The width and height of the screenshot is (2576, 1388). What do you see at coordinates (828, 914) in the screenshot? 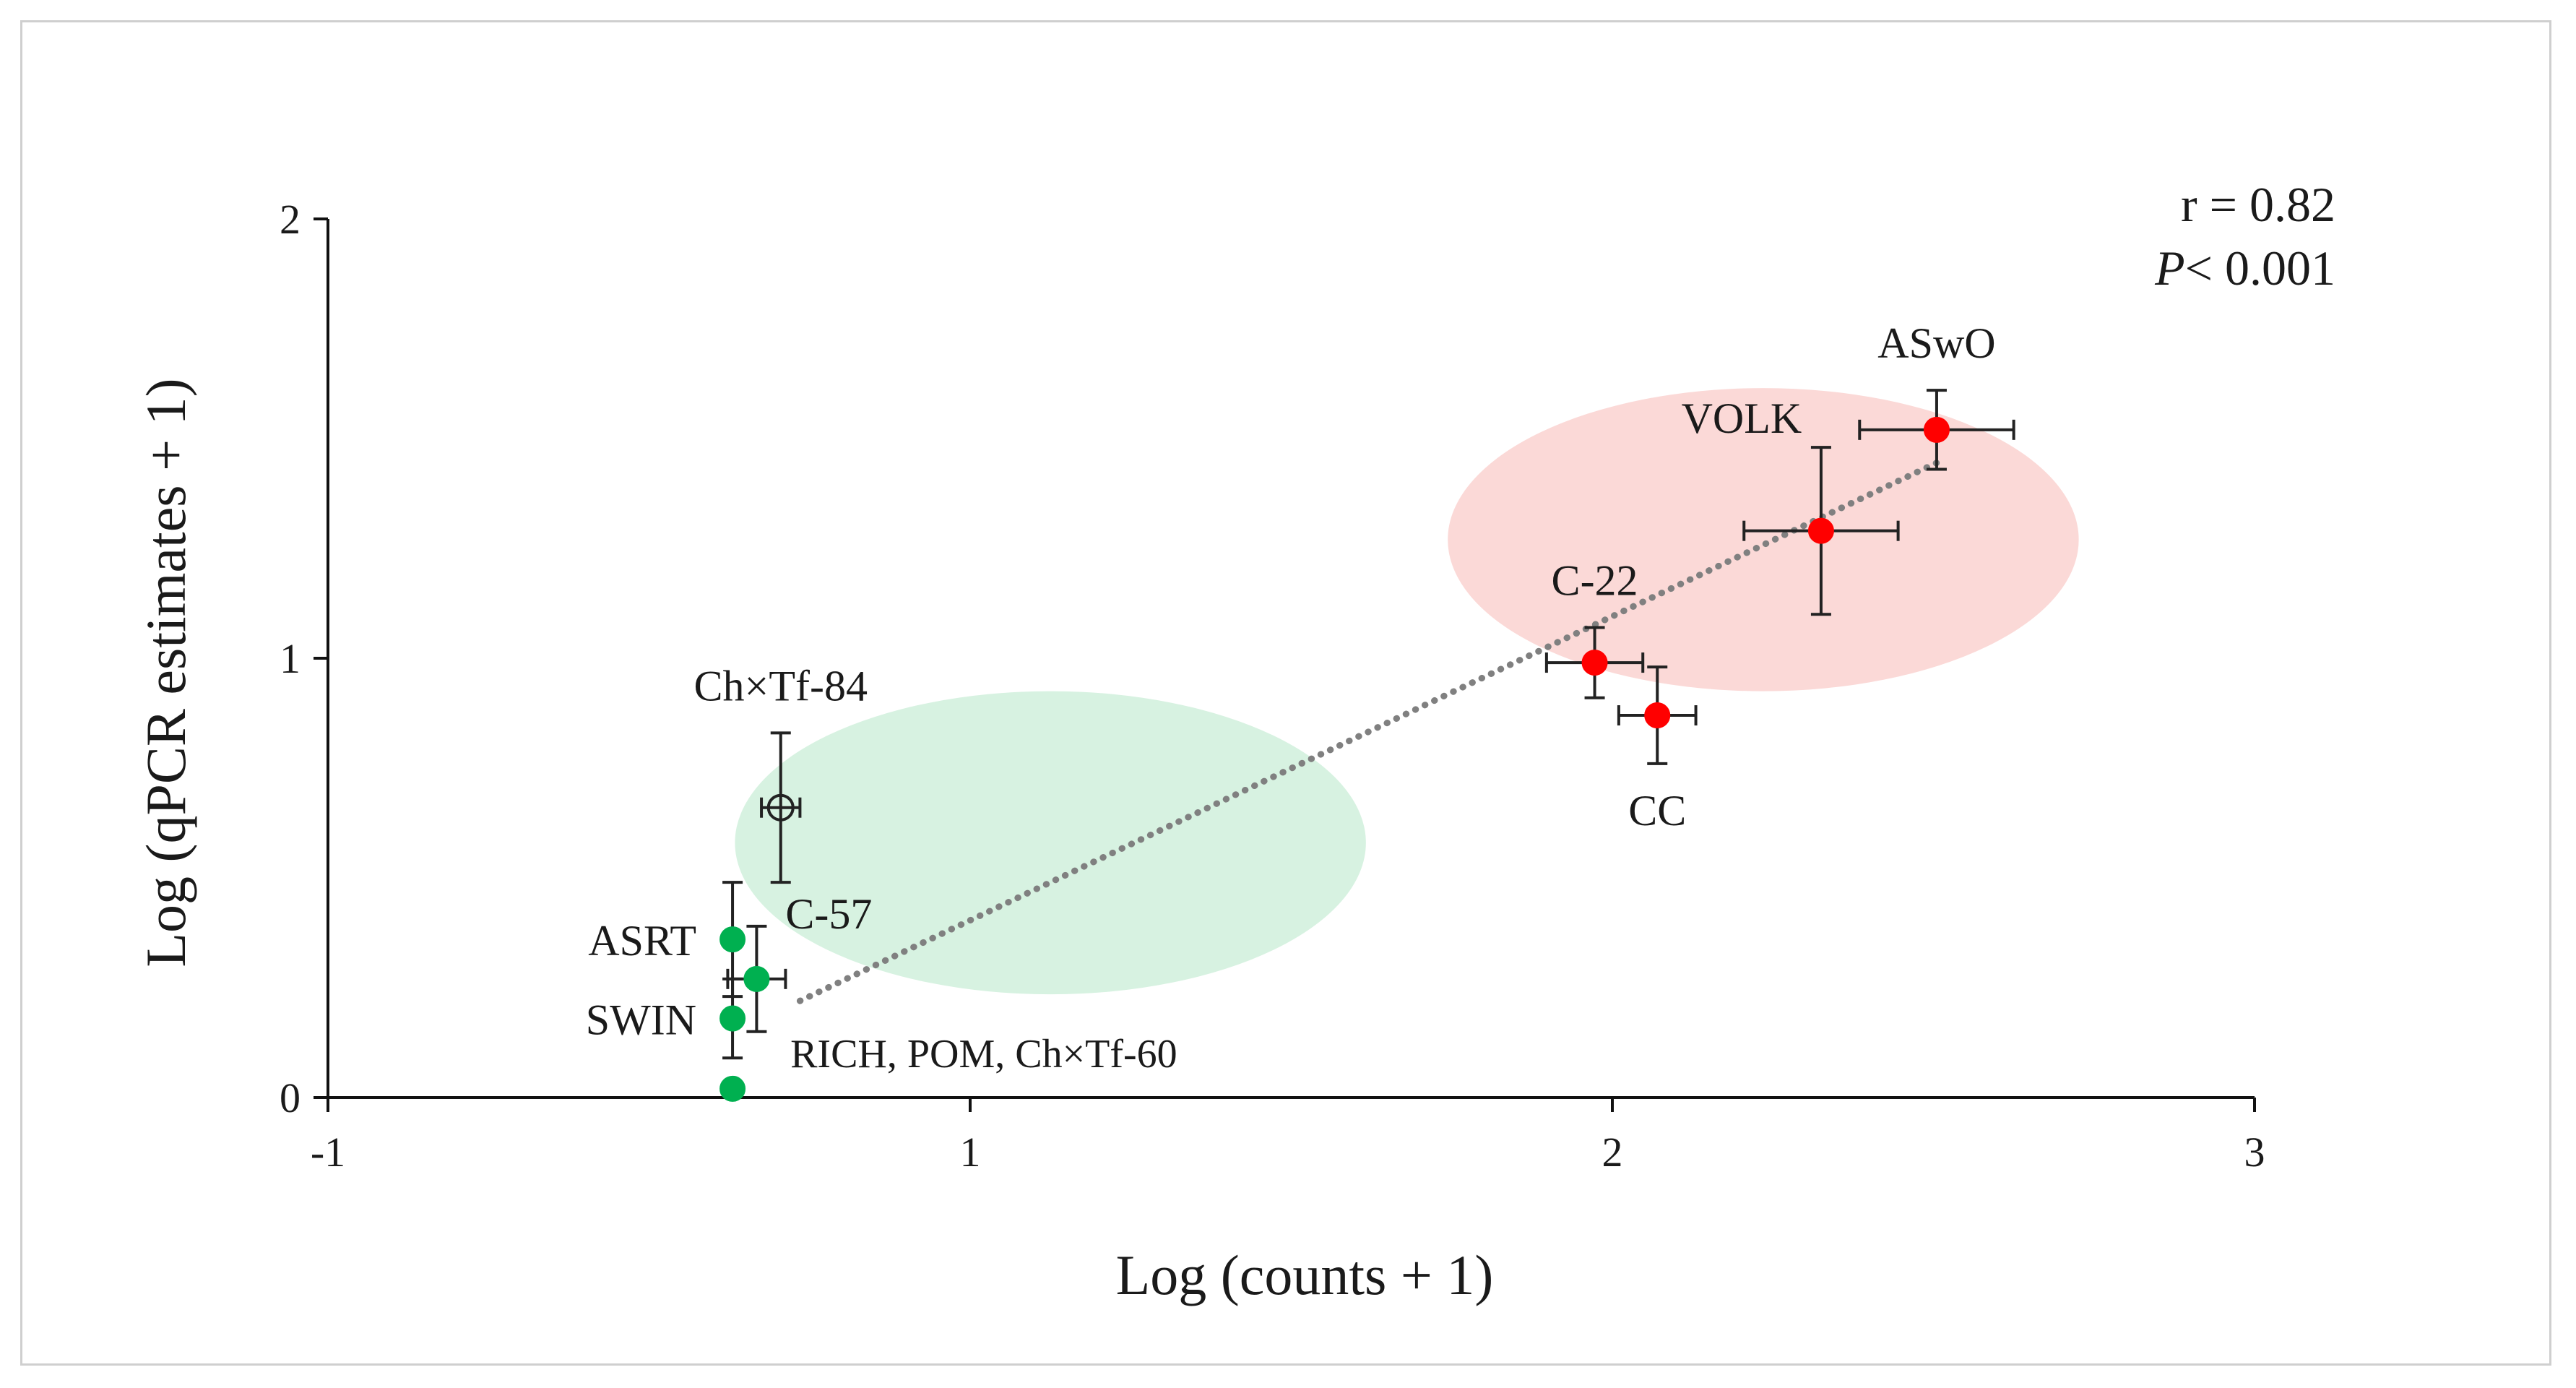
I see `point-label-c-57: C-57` at bounding box center [828, 914].